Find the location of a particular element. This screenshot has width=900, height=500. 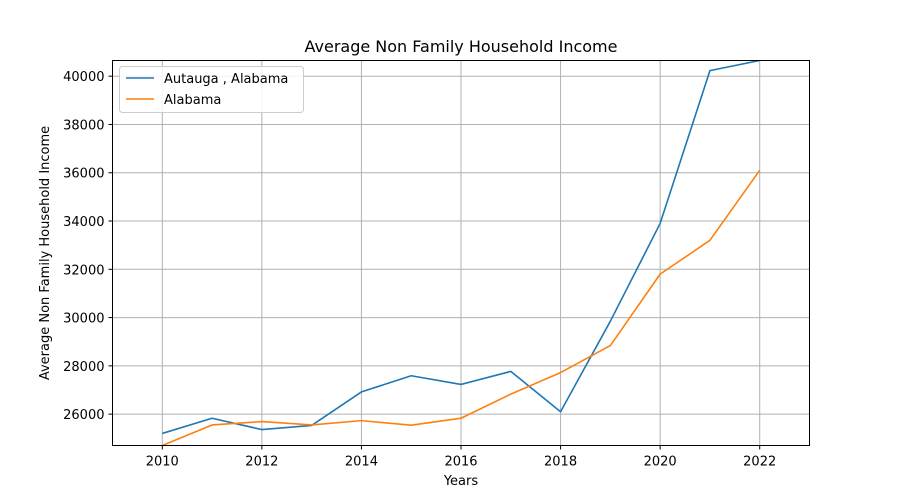

y-axis-label: Average Non Family Household Income is located at coordinates (45, 253).